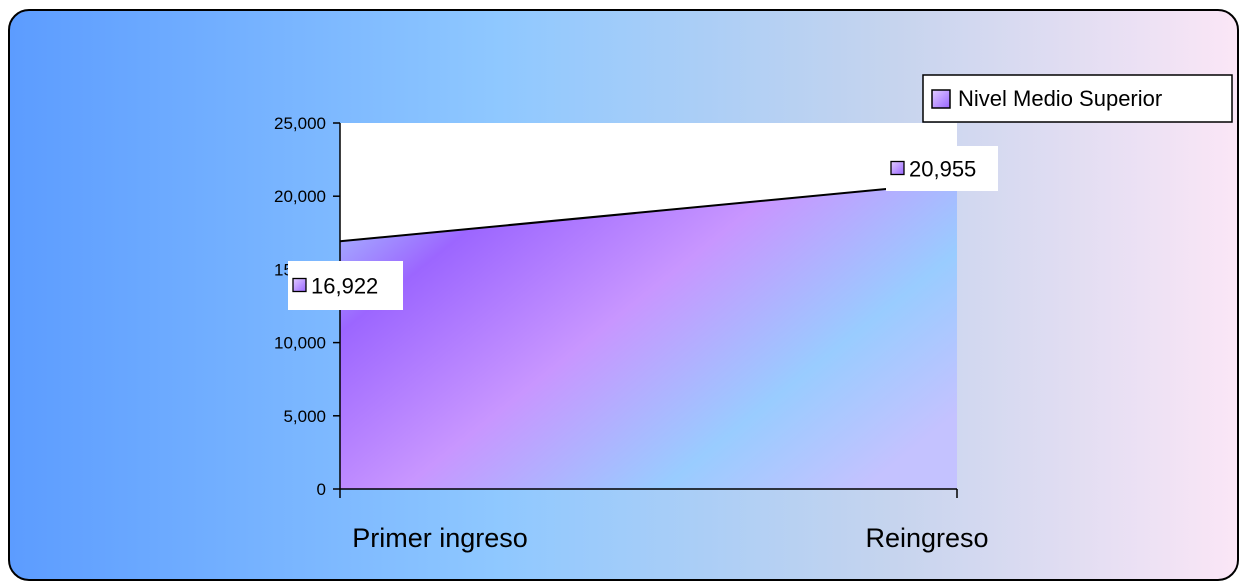 Image resolution: width=1243 pixels, height=586 pixels. I want to click on data-label-group: 16,922, so click(345, 285).